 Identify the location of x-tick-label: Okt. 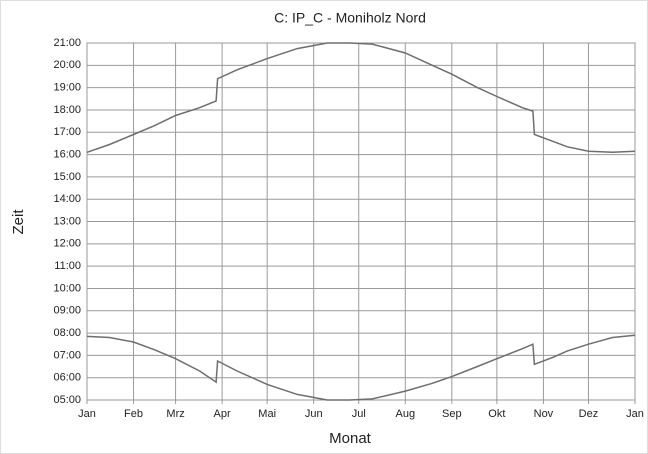
(496, 414).